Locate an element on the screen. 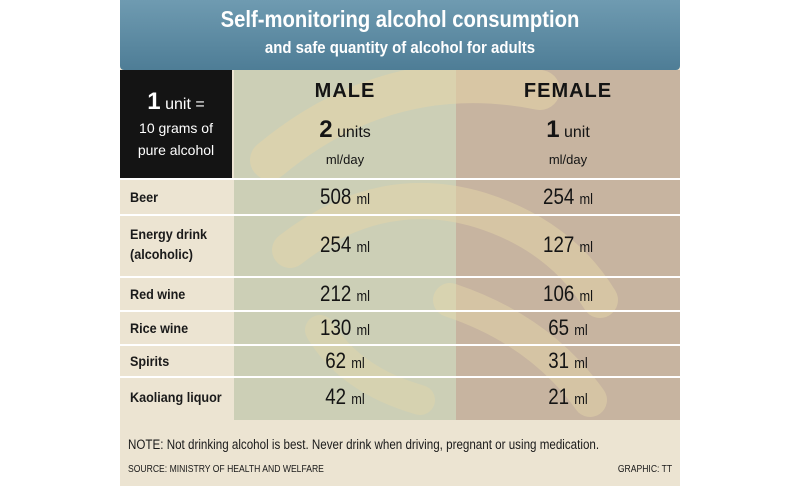 This screenshot has width=800, height=486. row-label: Energy drink (alcoholic) is located at coordinates (169, 244).